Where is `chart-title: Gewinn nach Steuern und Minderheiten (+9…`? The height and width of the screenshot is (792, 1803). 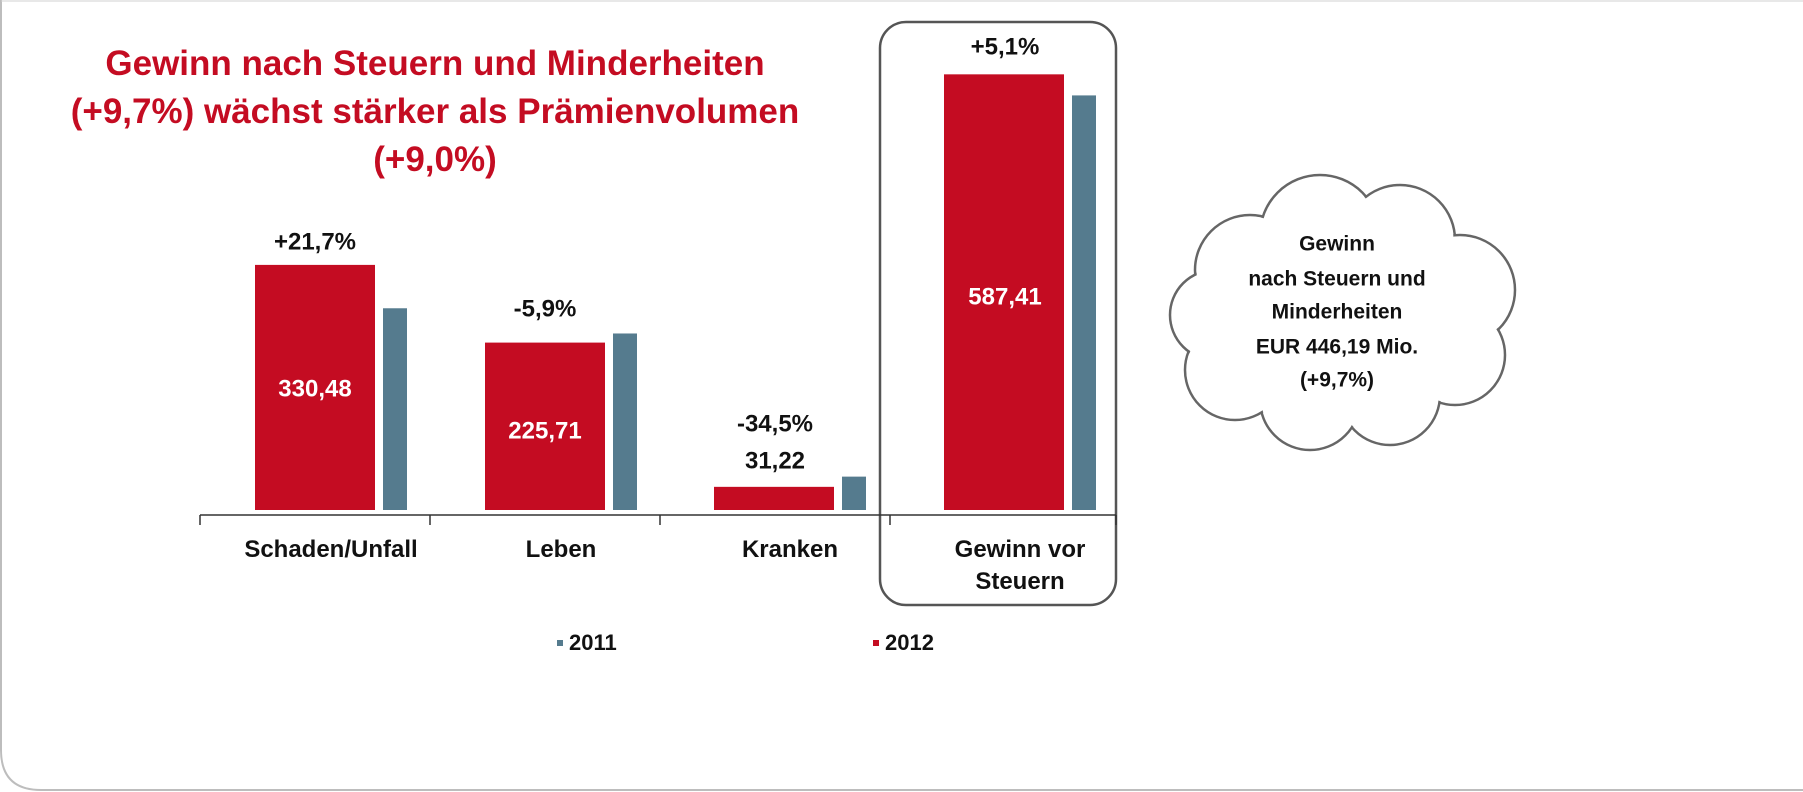 chart-title: Gewinn nach Steuern und Minderheiten (+9… is located at coordinates (435, 111).